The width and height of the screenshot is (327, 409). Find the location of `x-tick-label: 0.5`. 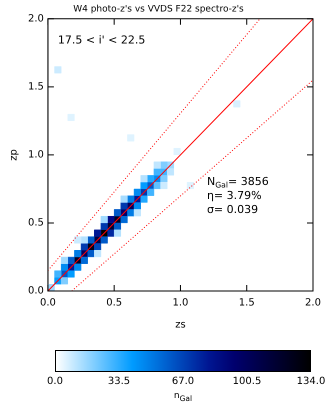

x-tick-label: 0.5 is located at coordinates (114, 303).